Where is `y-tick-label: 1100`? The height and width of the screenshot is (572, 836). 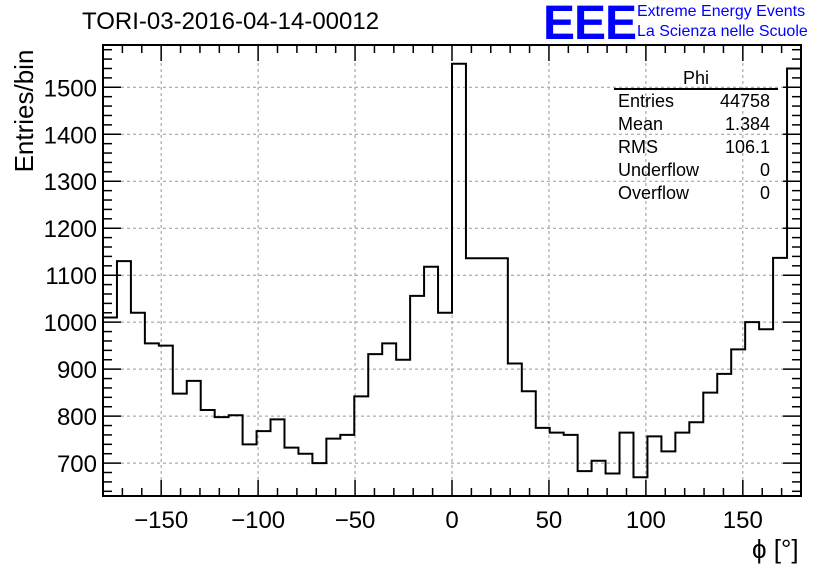
y-tick-label: 1100 is located at coordinates (71, 276).